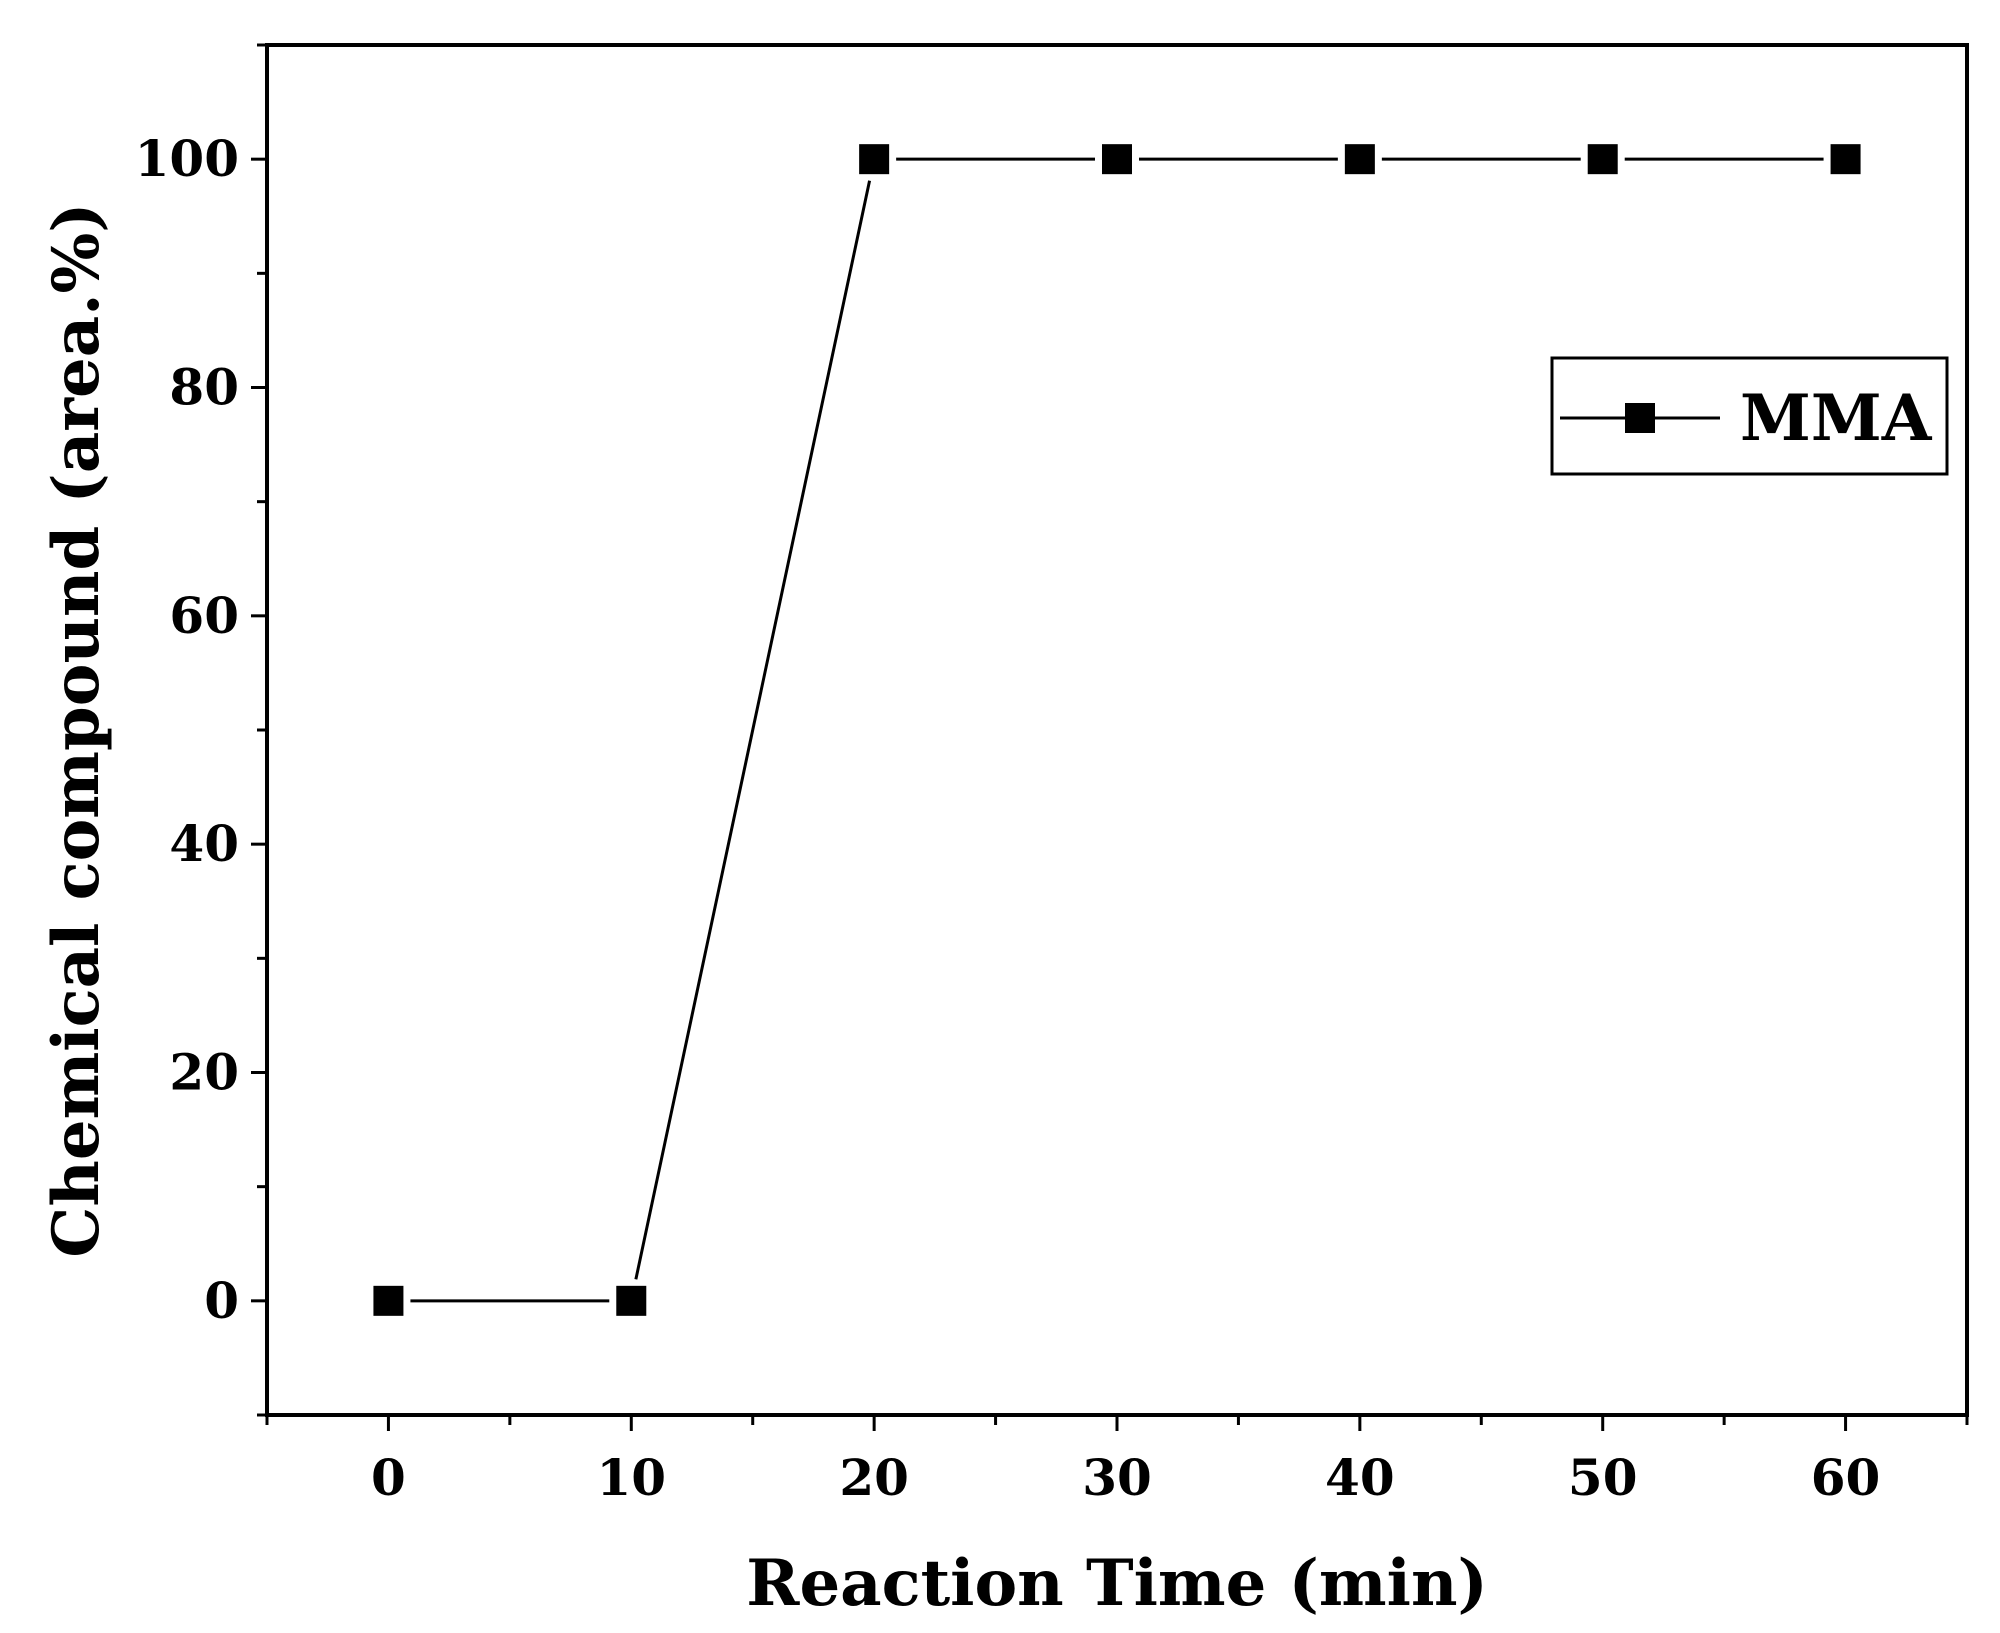  What do you see at coordinates (1603, 1477) in the screenshot?
I see `x-tick-label: 50` at bounding box center [1603, 1477].